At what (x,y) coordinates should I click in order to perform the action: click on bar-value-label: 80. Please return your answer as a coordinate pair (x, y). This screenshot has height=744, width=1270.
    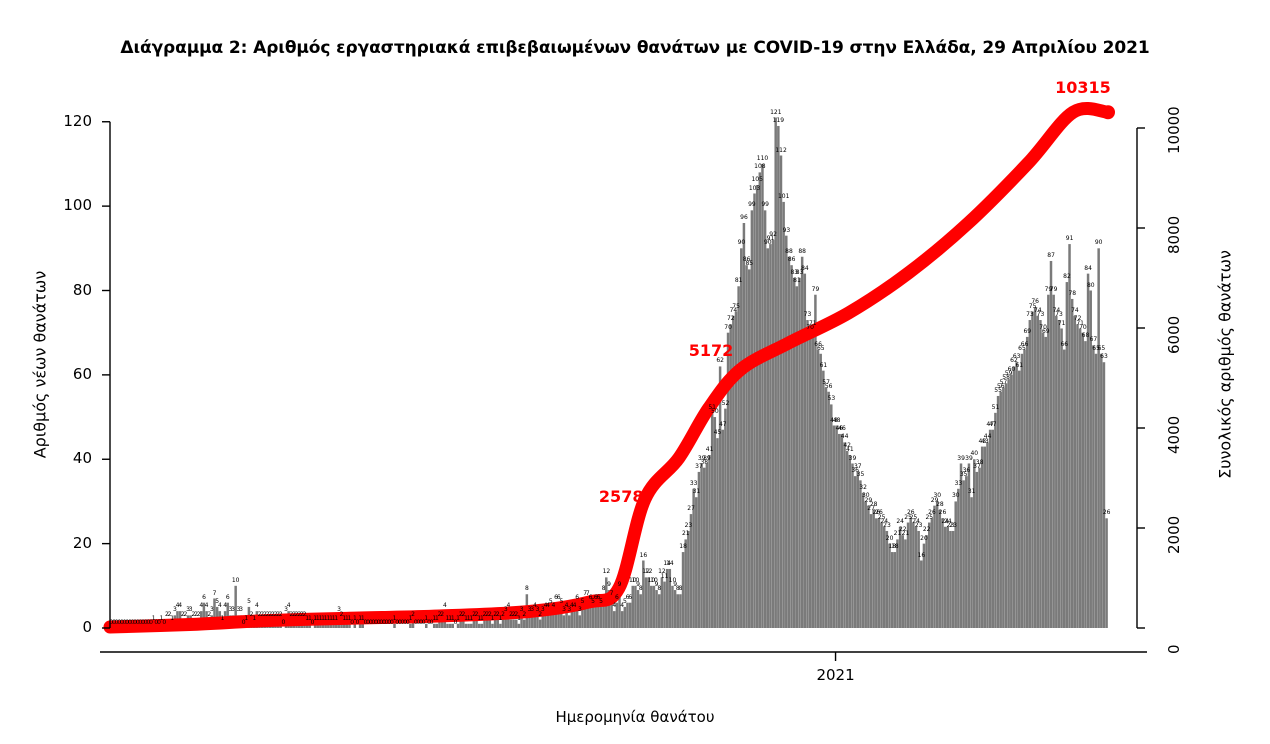
    Looking at the image, I should click on (1090, 285).